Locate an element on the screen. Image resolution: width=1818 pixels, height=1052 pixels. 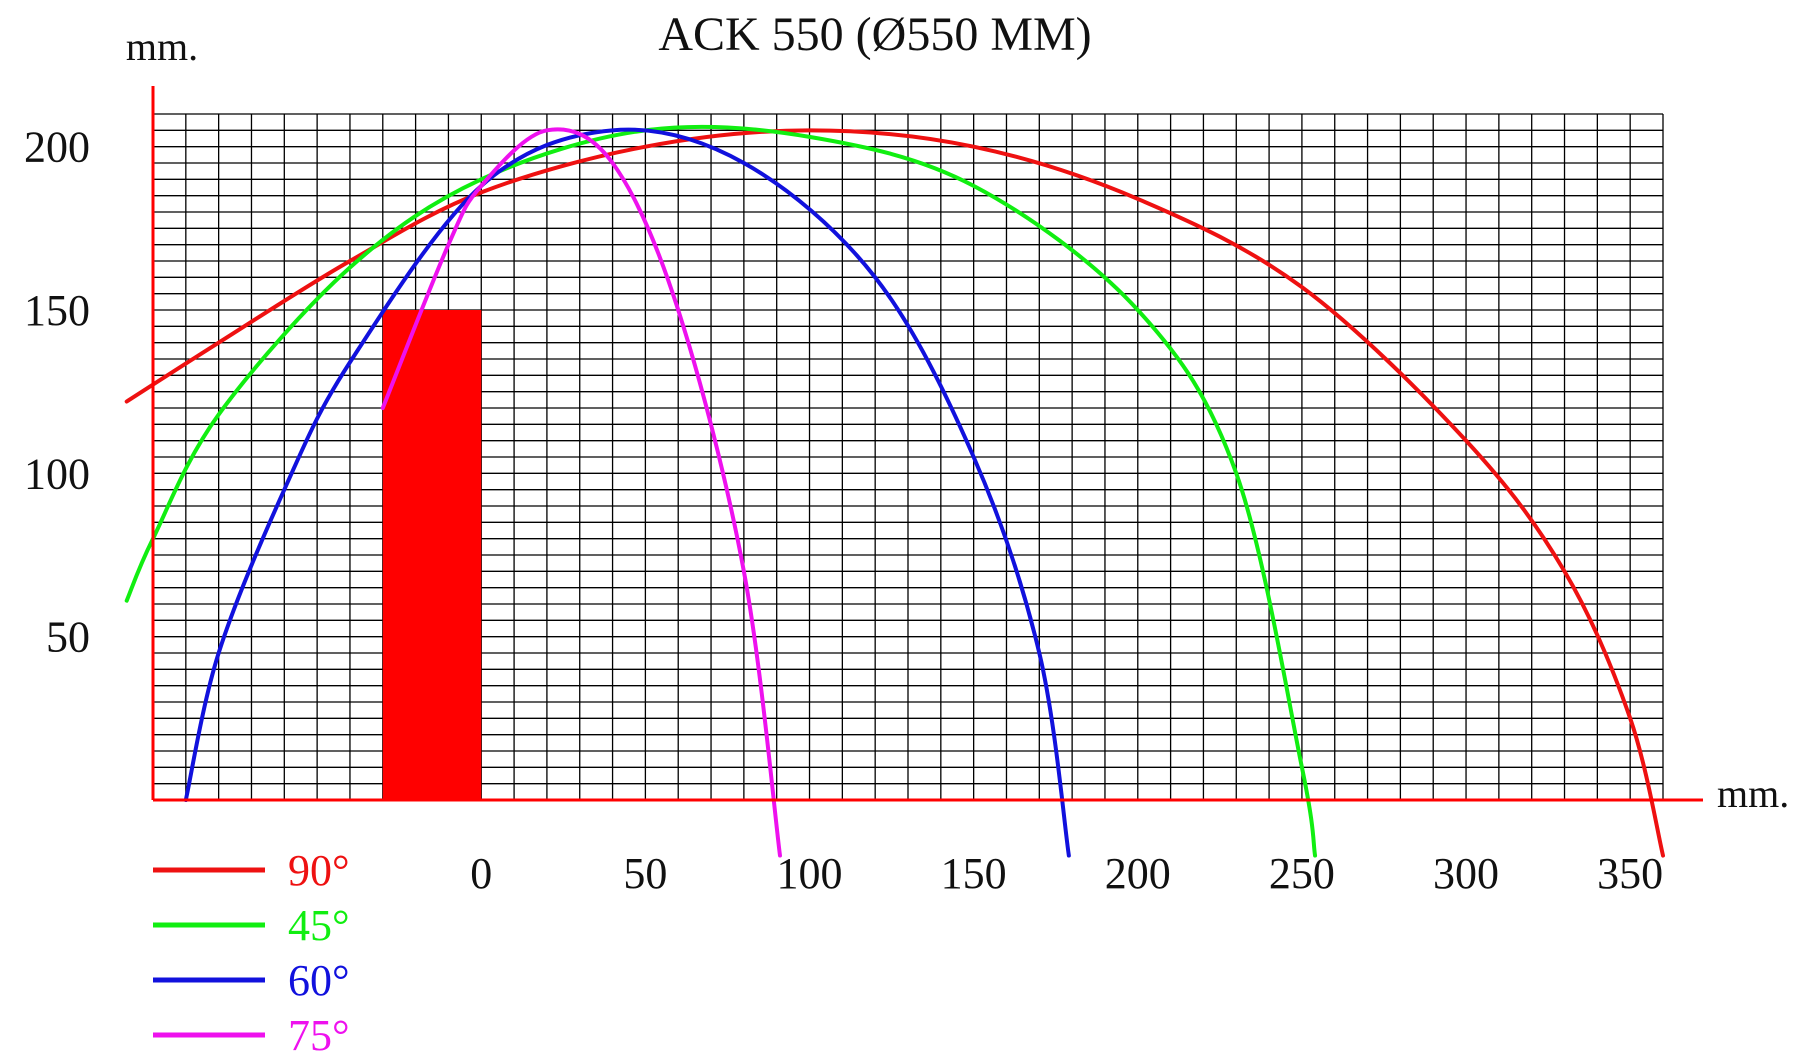
legend-label: 45° is located at coordinates (319, 925).